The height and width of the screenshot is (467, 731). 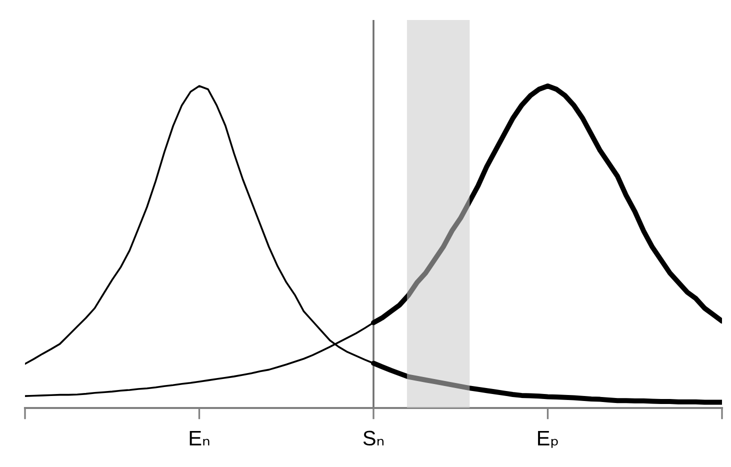 What do you see at coordinates (200, 438) in the screenshot?
I see `x-tick-label: Eₙ` at bounding box center [200, 438].